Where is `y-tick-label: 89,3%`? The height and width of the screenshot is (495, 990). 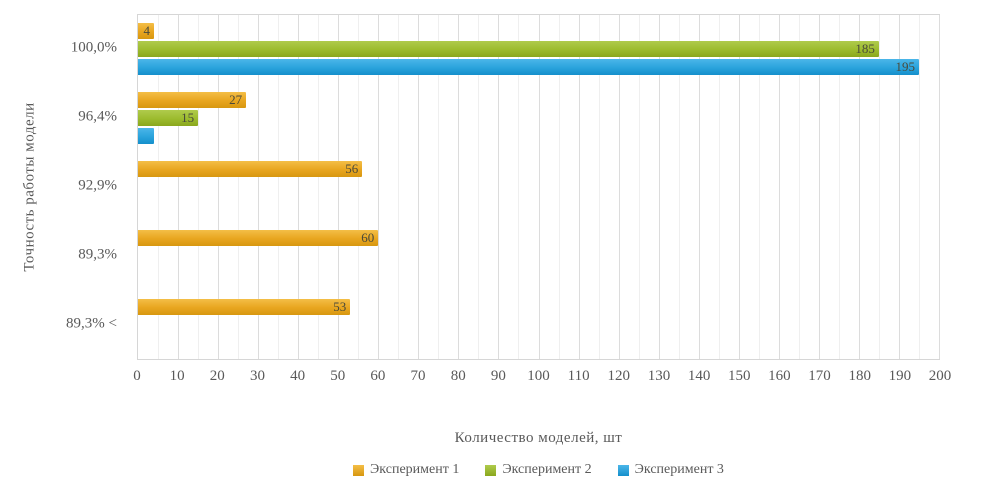
y-tick-label: 89,3% is located at coordinates (97, 254).